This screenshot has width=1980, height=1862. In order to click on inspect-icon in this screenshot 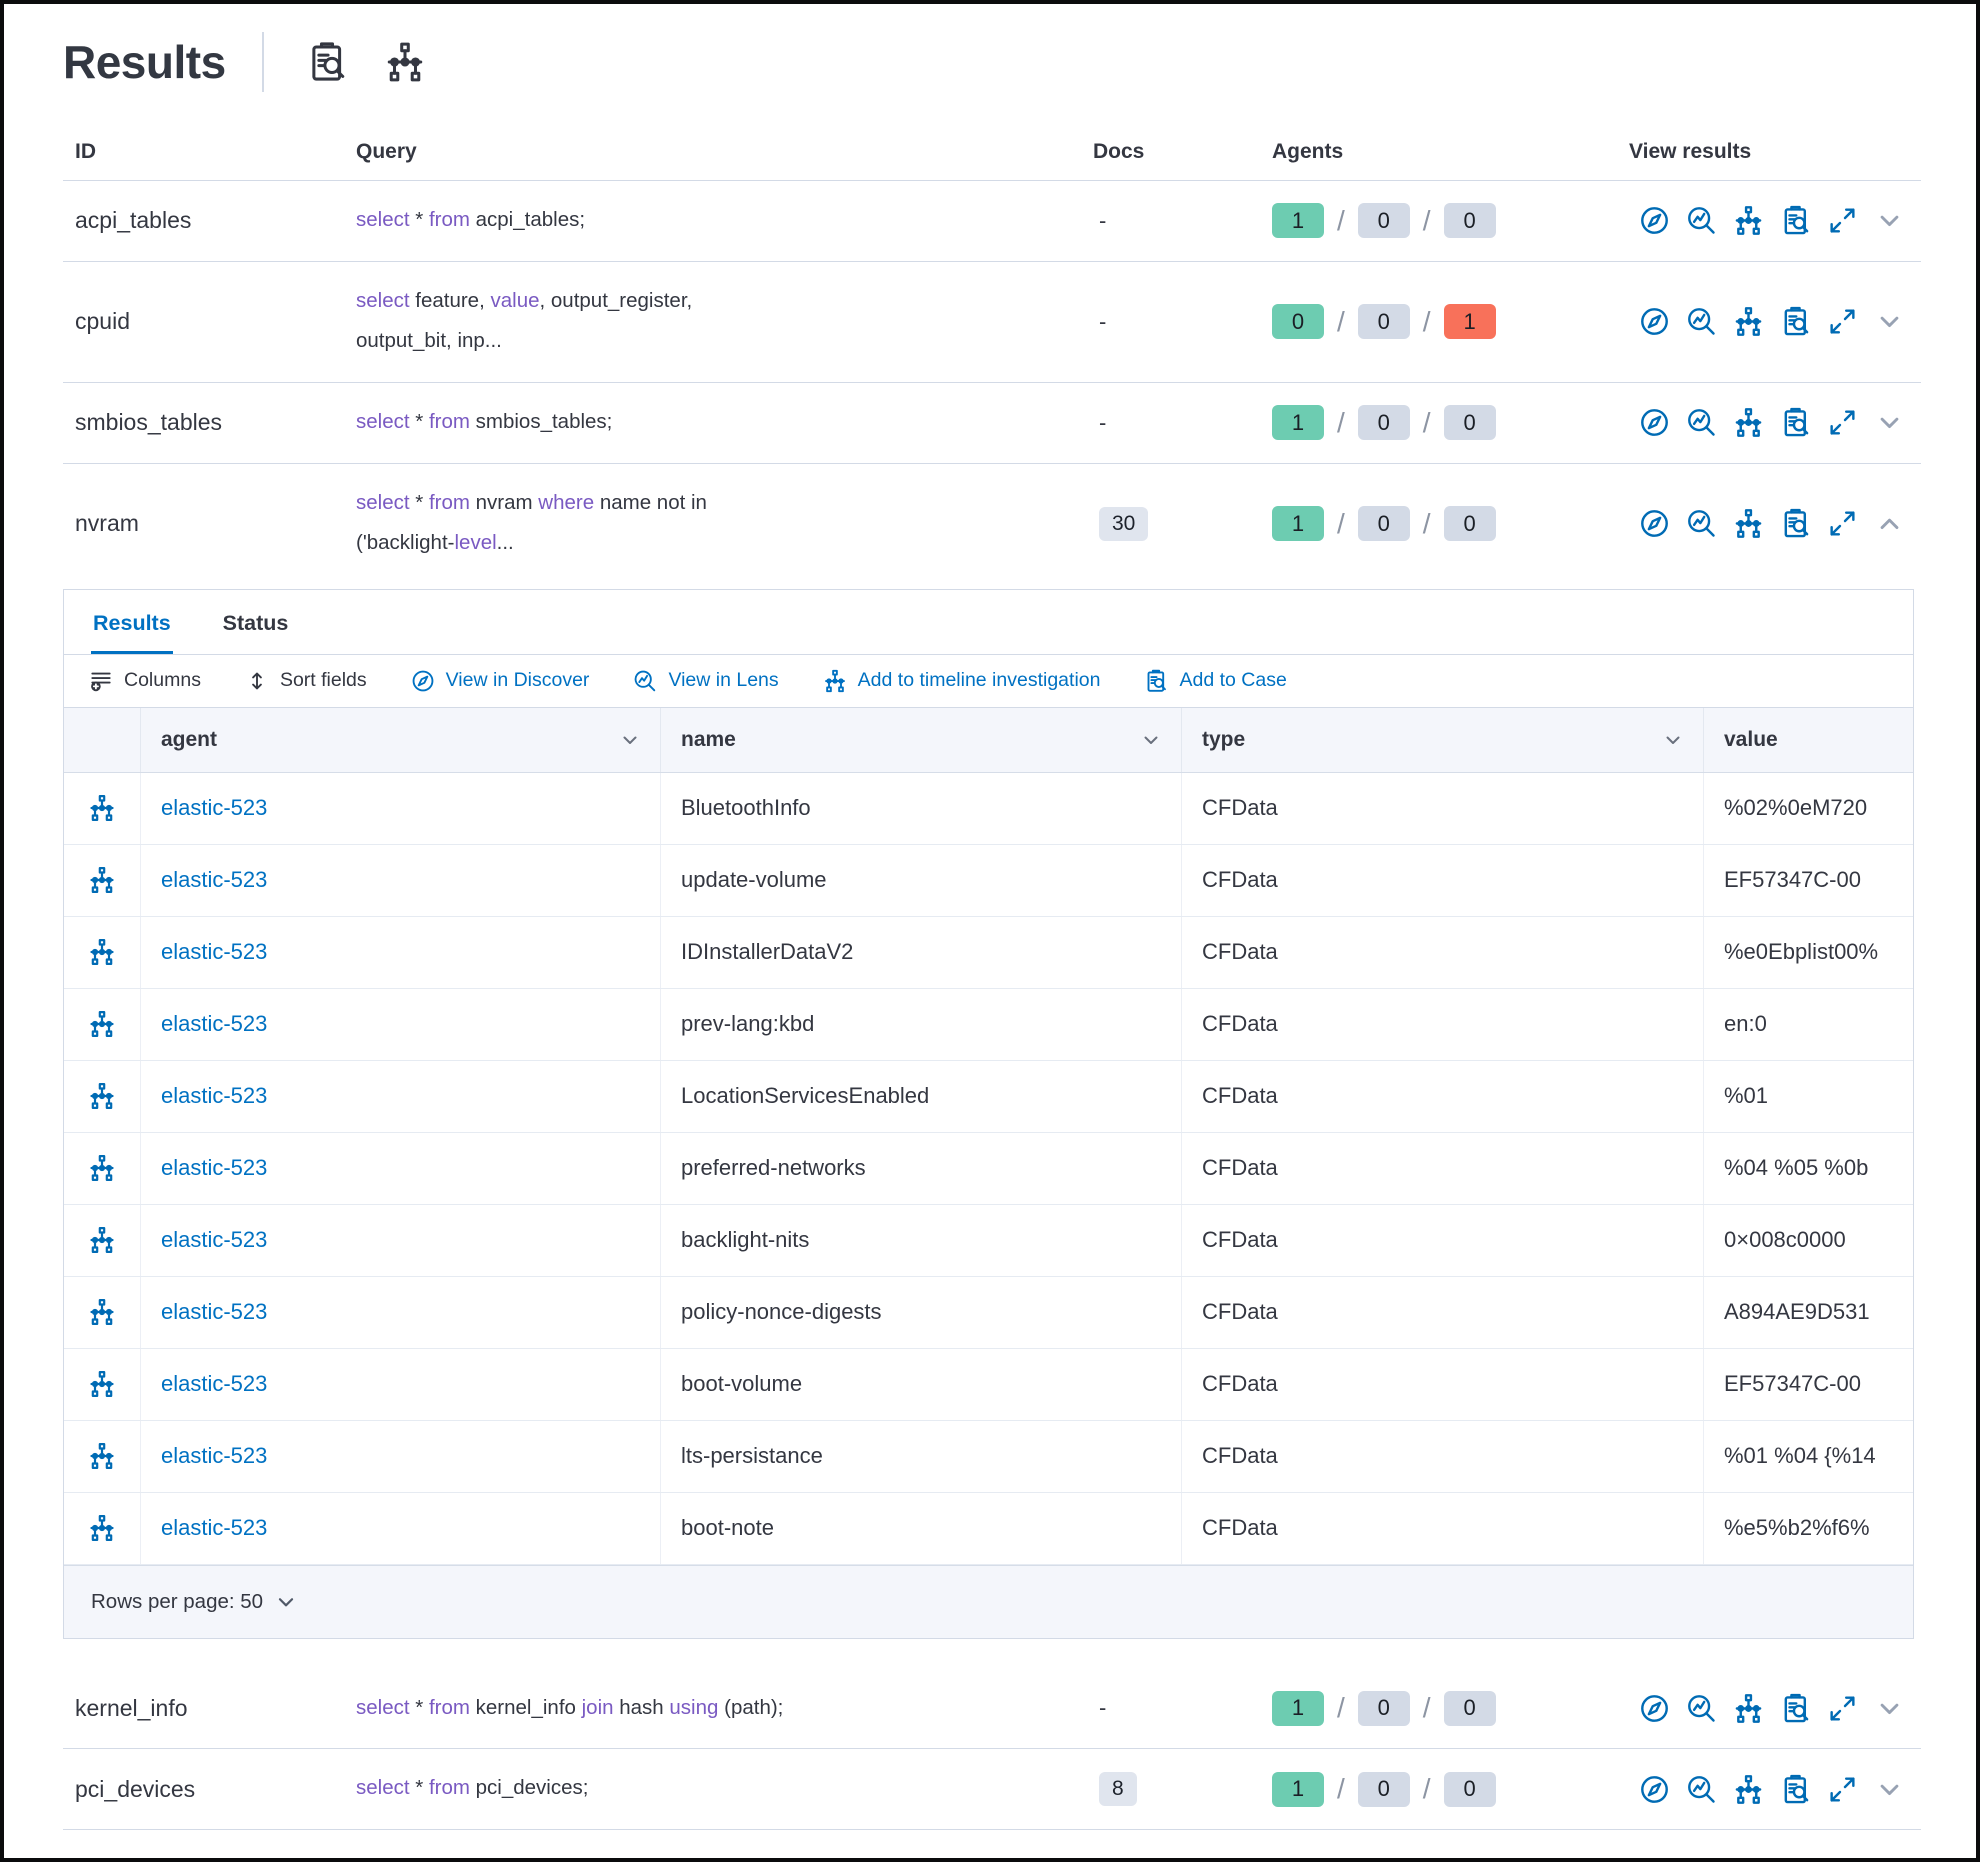, I will do `click(327, 62)`.